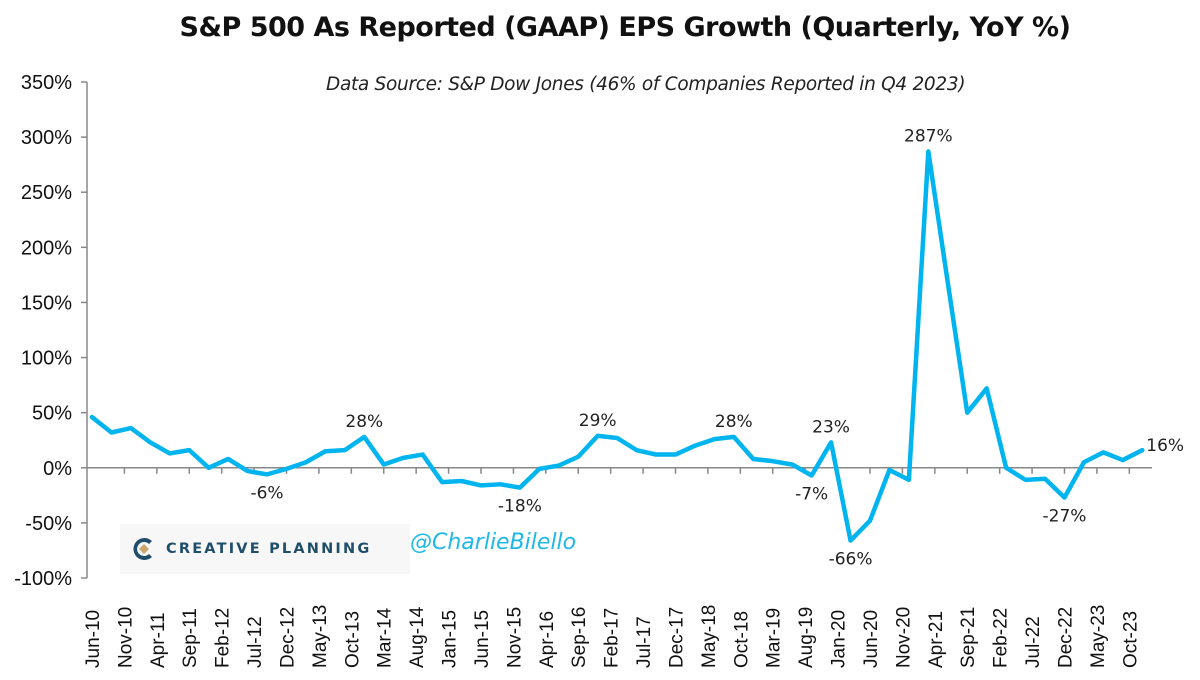  What do you see at coordinates (774, 638) in the screenshot?
I see `x-tick-label: Mar-19` at bounding box center [774, 638].